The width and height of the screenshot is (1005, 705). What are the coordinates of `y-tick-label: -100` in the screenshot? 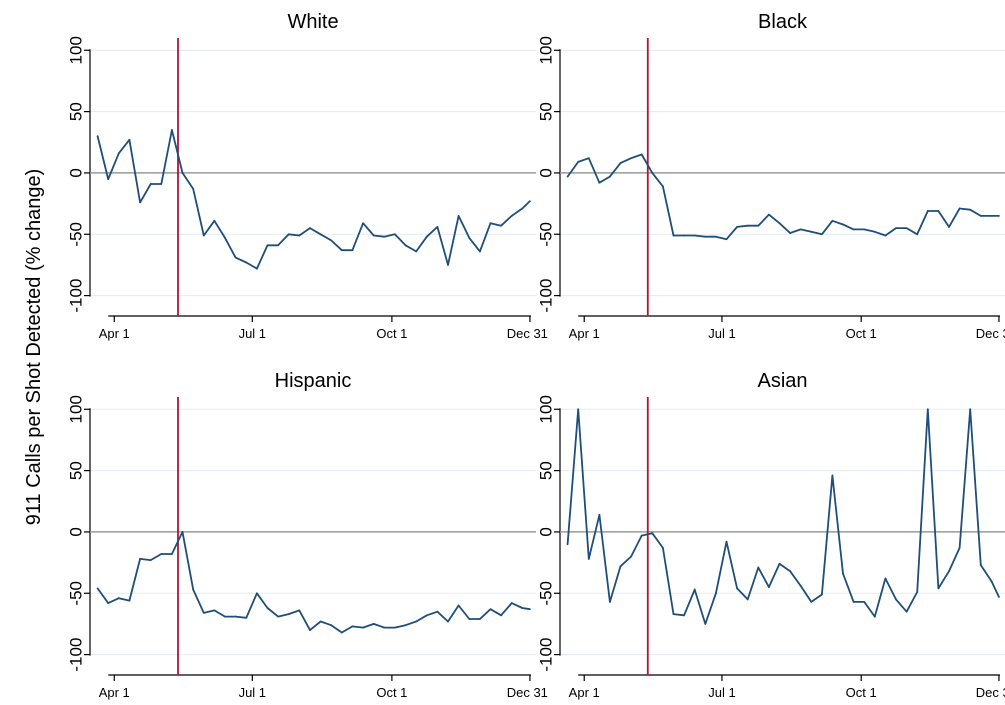 It's located at (75, 655).